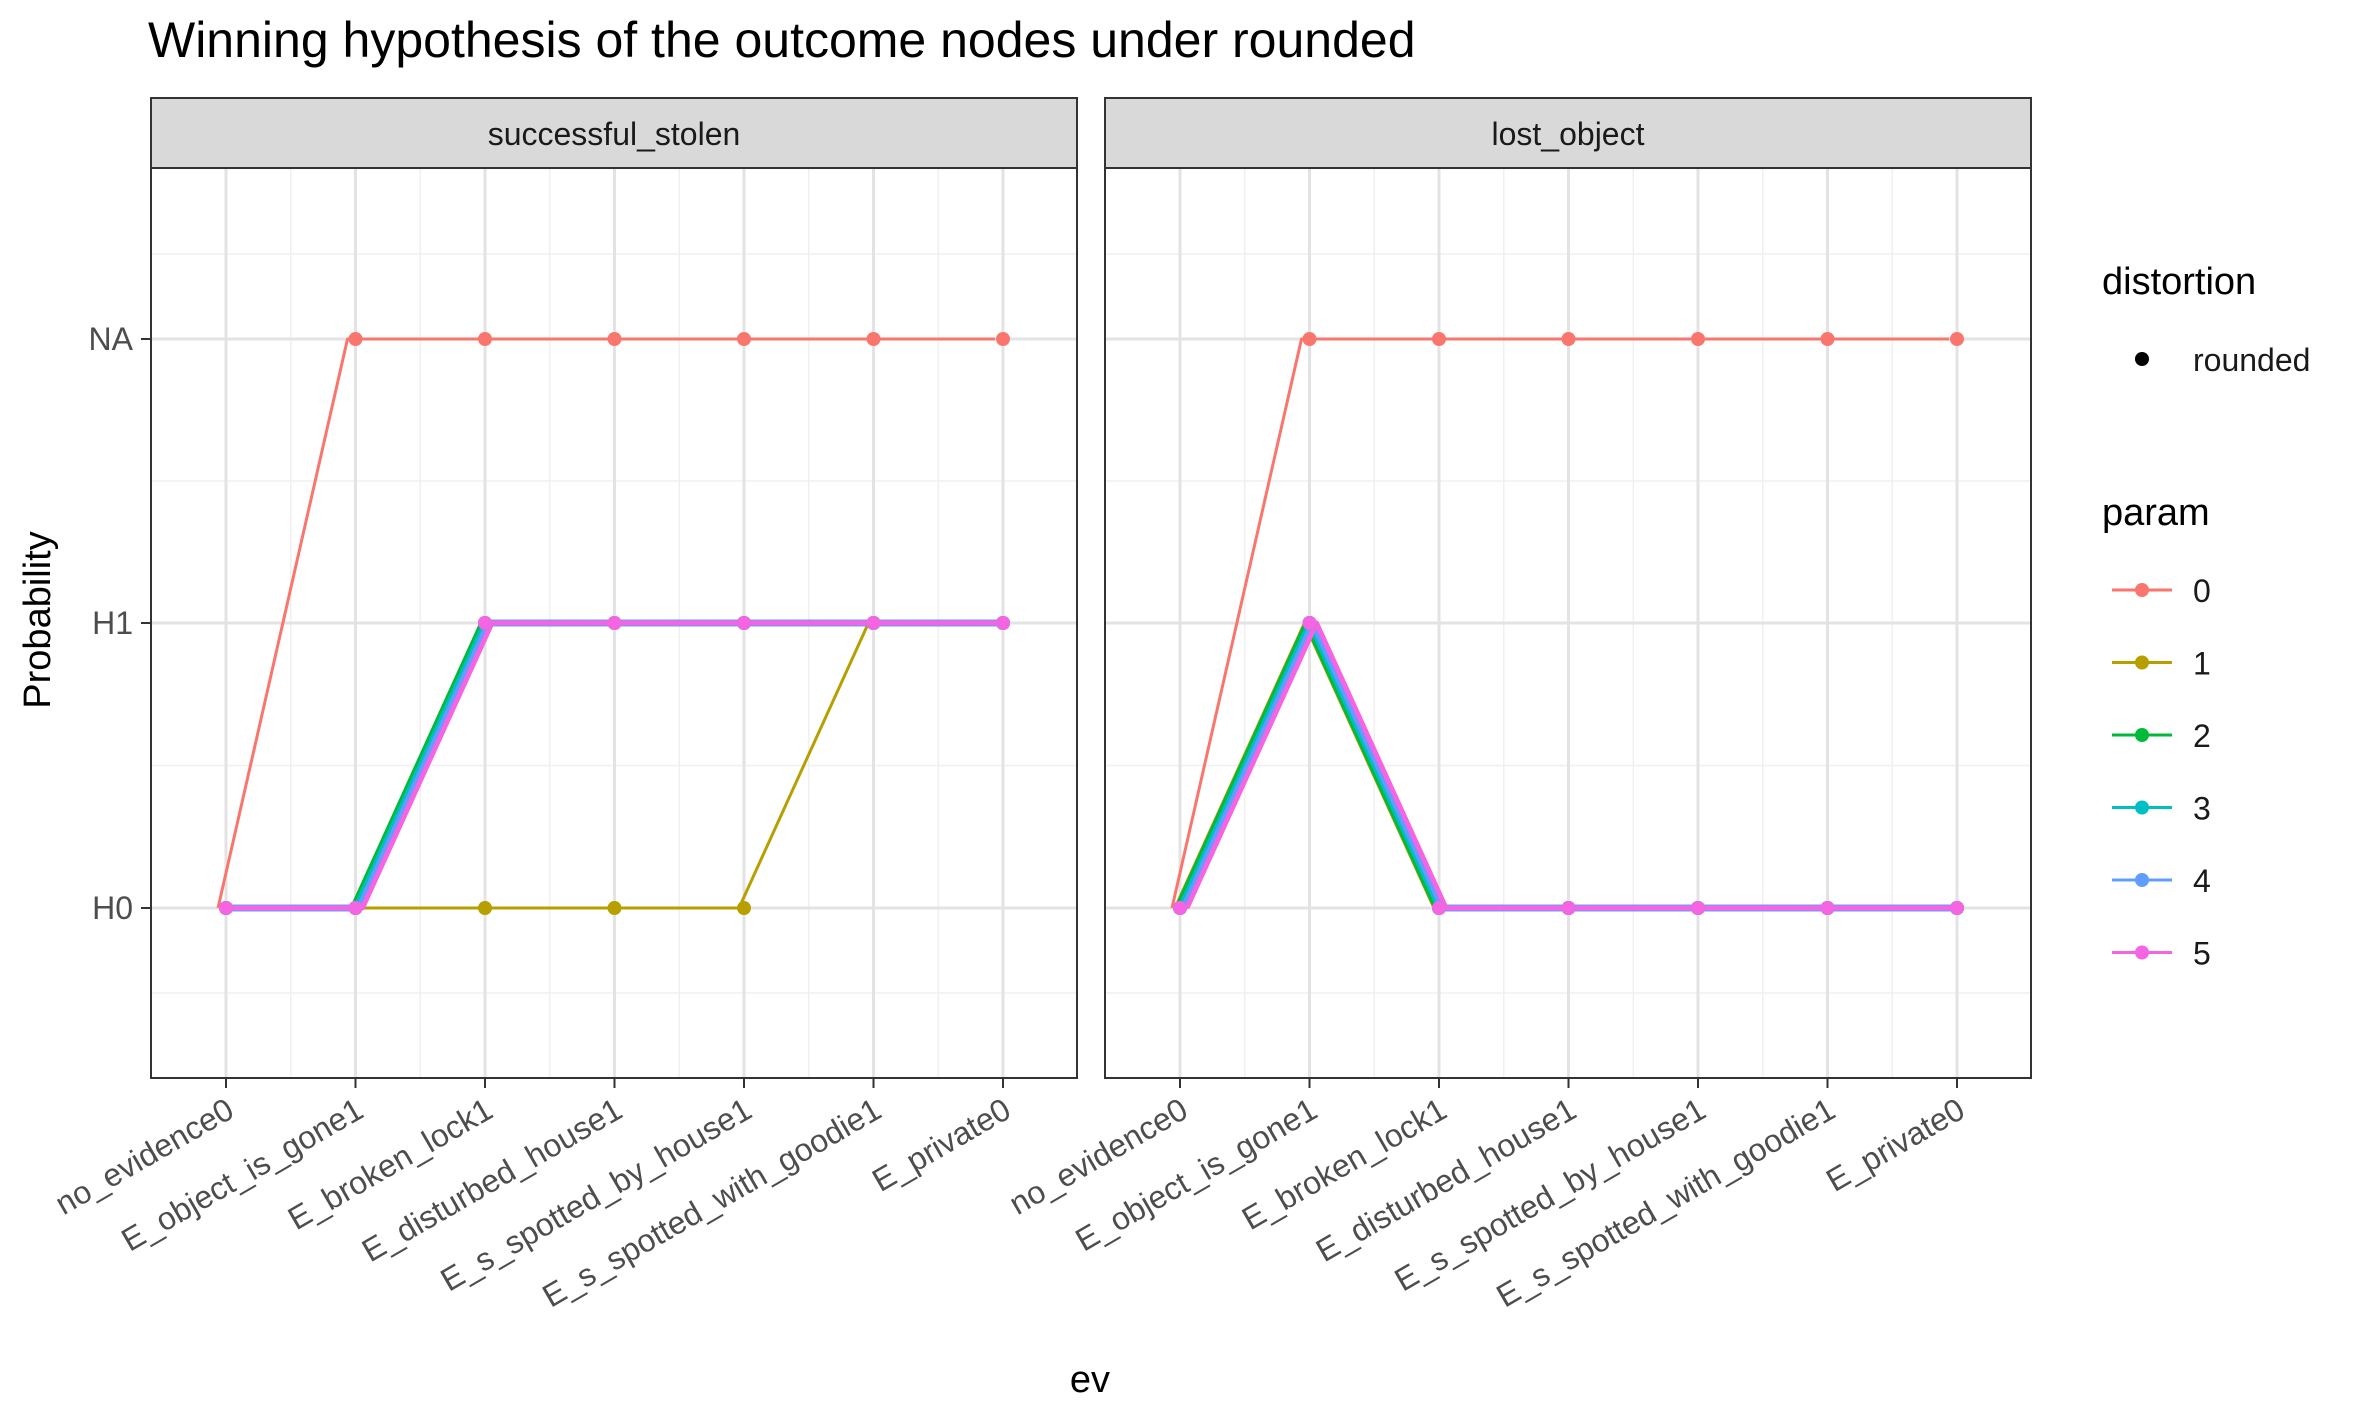 This screenshot has width=2362, height=1417. Describe the element at coordinates (2251, 360) in the screenshot. I see `legend-label-rounded: rounded` at that location.